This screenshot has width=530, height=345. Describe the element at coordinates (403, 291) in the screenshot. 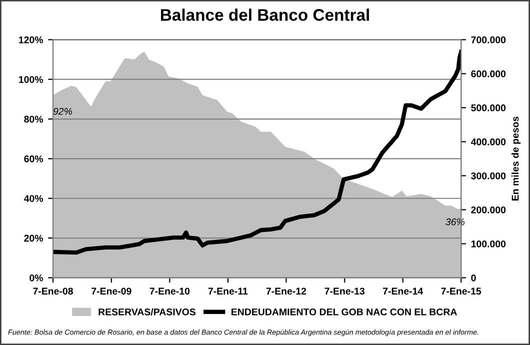

I see `x-tick-label: 7-Ene-14` at that location.